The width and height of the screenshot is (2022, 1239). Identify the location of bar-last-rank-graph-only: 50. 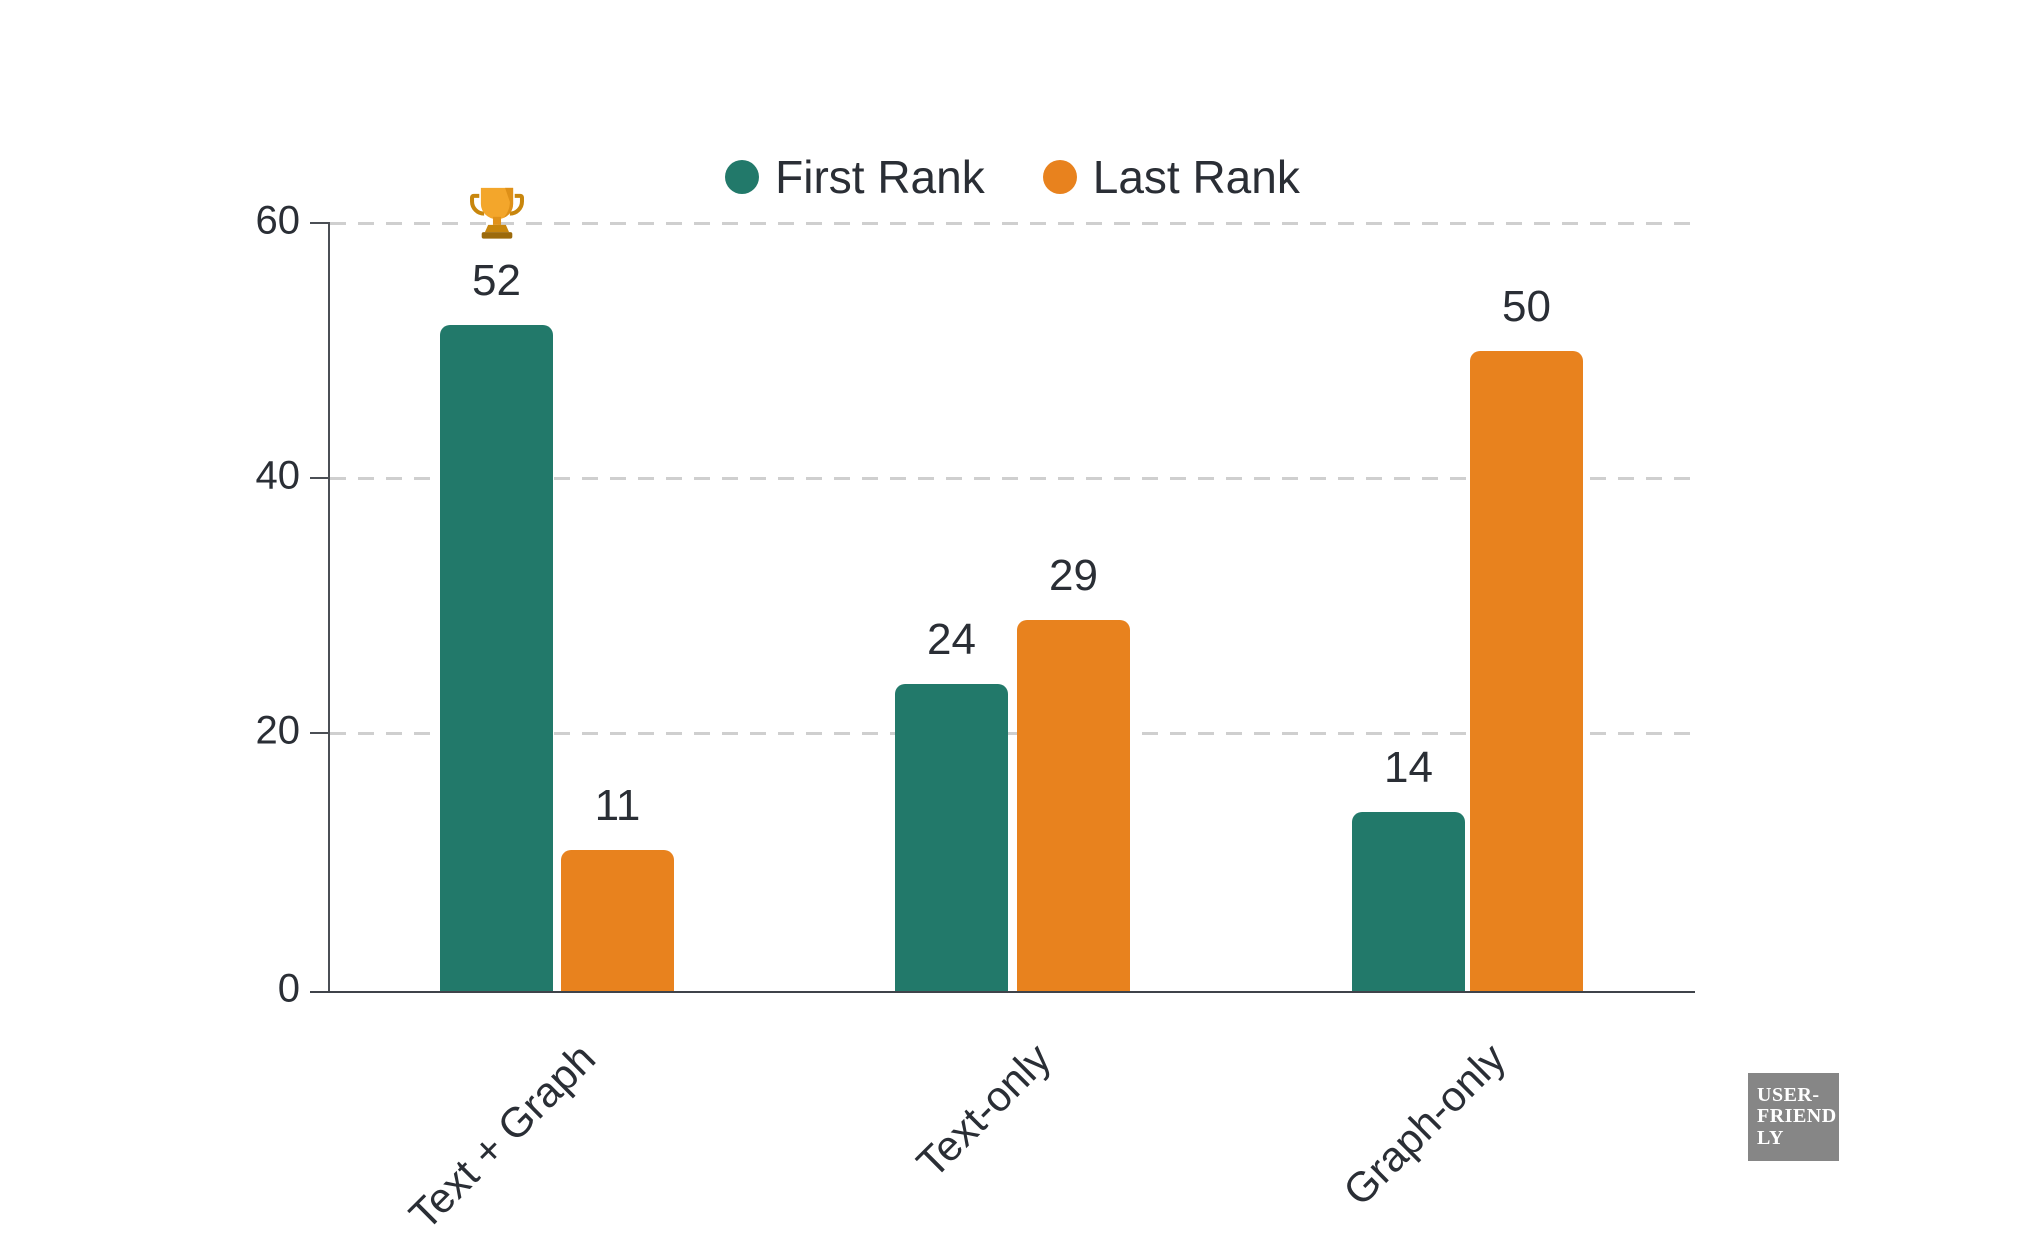
(1526, 638).